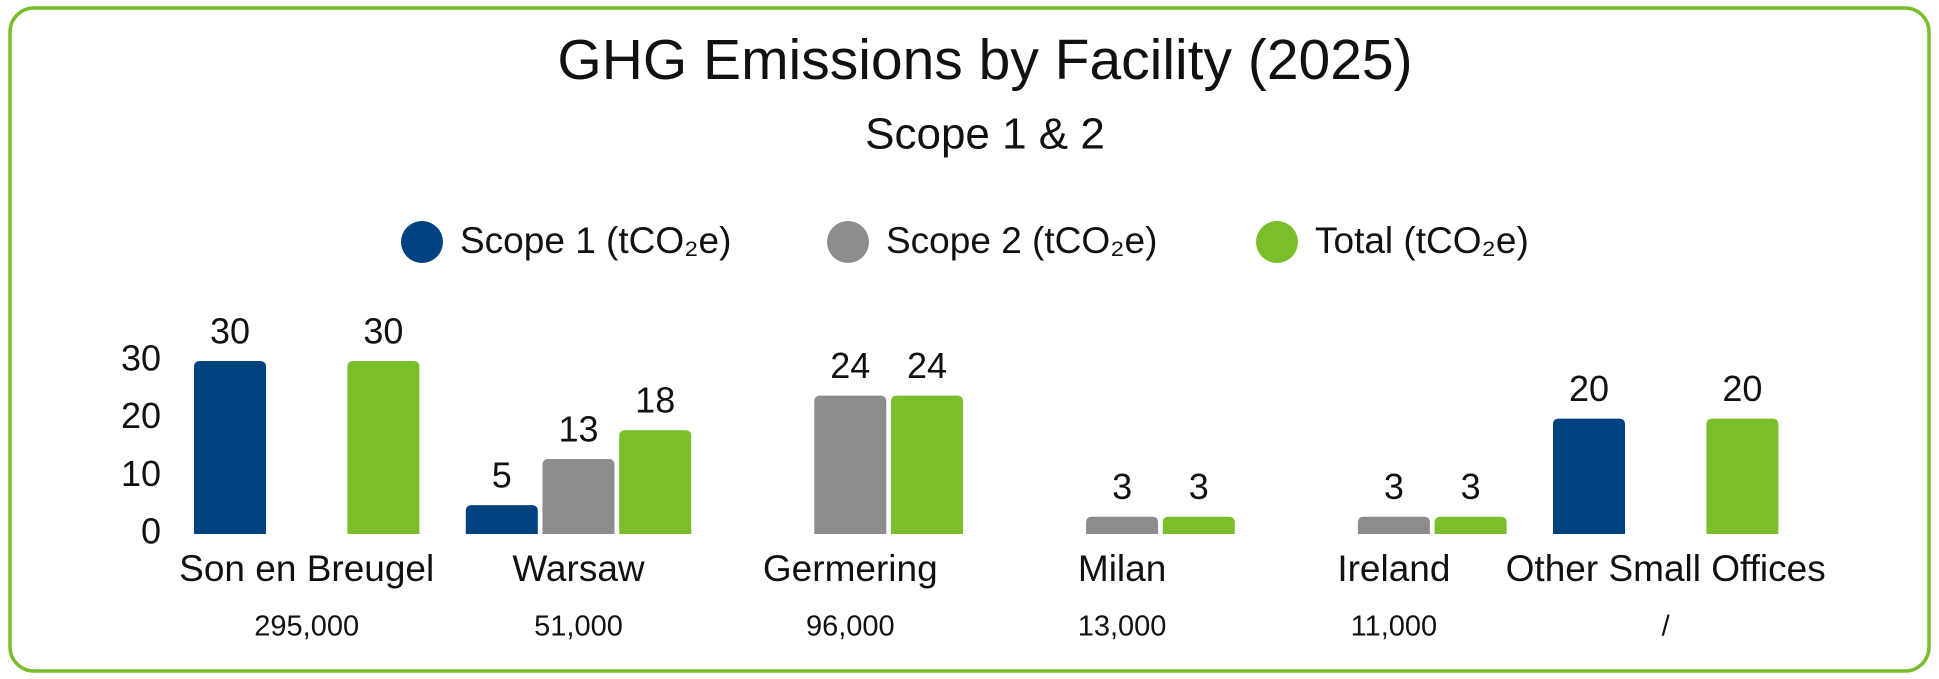 Image resolution: width=1939 pixels, height=679 pixels. Describe the element at coordinates (578, 429) in the screenshot. I see `value-label: 13` at that location.